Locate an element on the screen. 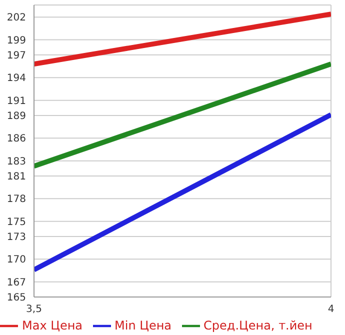  legend-label: Max Цена is located at coordinates (52, 325).